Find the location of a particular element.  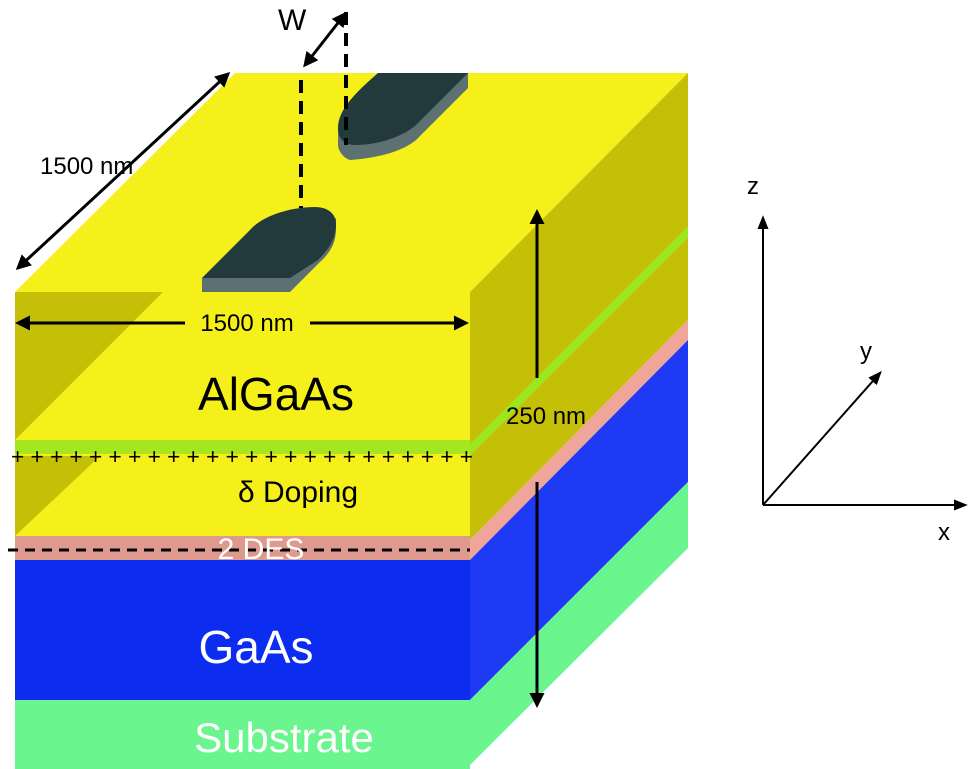

doping-label: δ Doping is located at coordinates (298, 492).